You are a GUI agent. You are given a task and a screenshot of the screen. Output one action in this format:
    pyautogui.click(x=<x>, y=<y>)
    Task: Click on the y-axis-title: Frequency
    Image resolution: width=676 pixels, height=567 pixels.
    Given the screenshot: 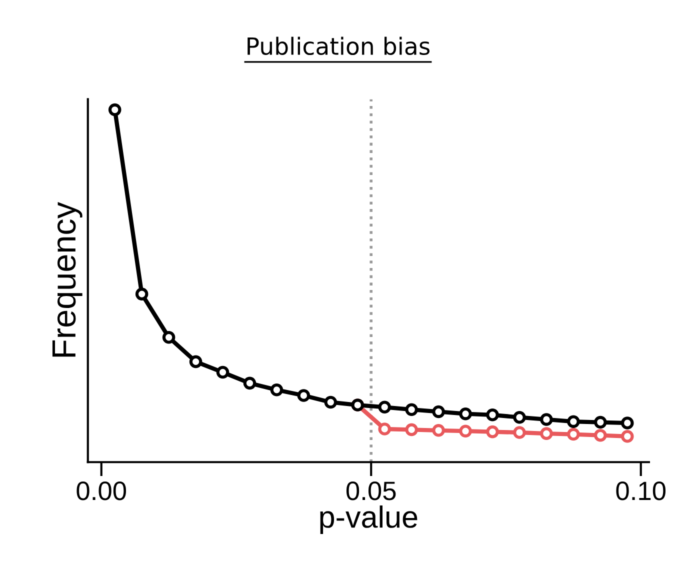 What is the action you would take?
    pyautogui.click(x=67, y=279)
    